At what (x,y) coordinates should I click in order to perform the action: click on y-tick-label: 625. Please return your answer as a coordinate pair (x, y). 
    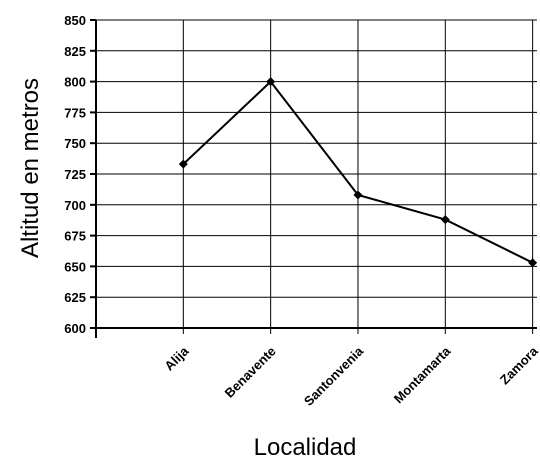
    Looking at the image, I should click on (75, 297).